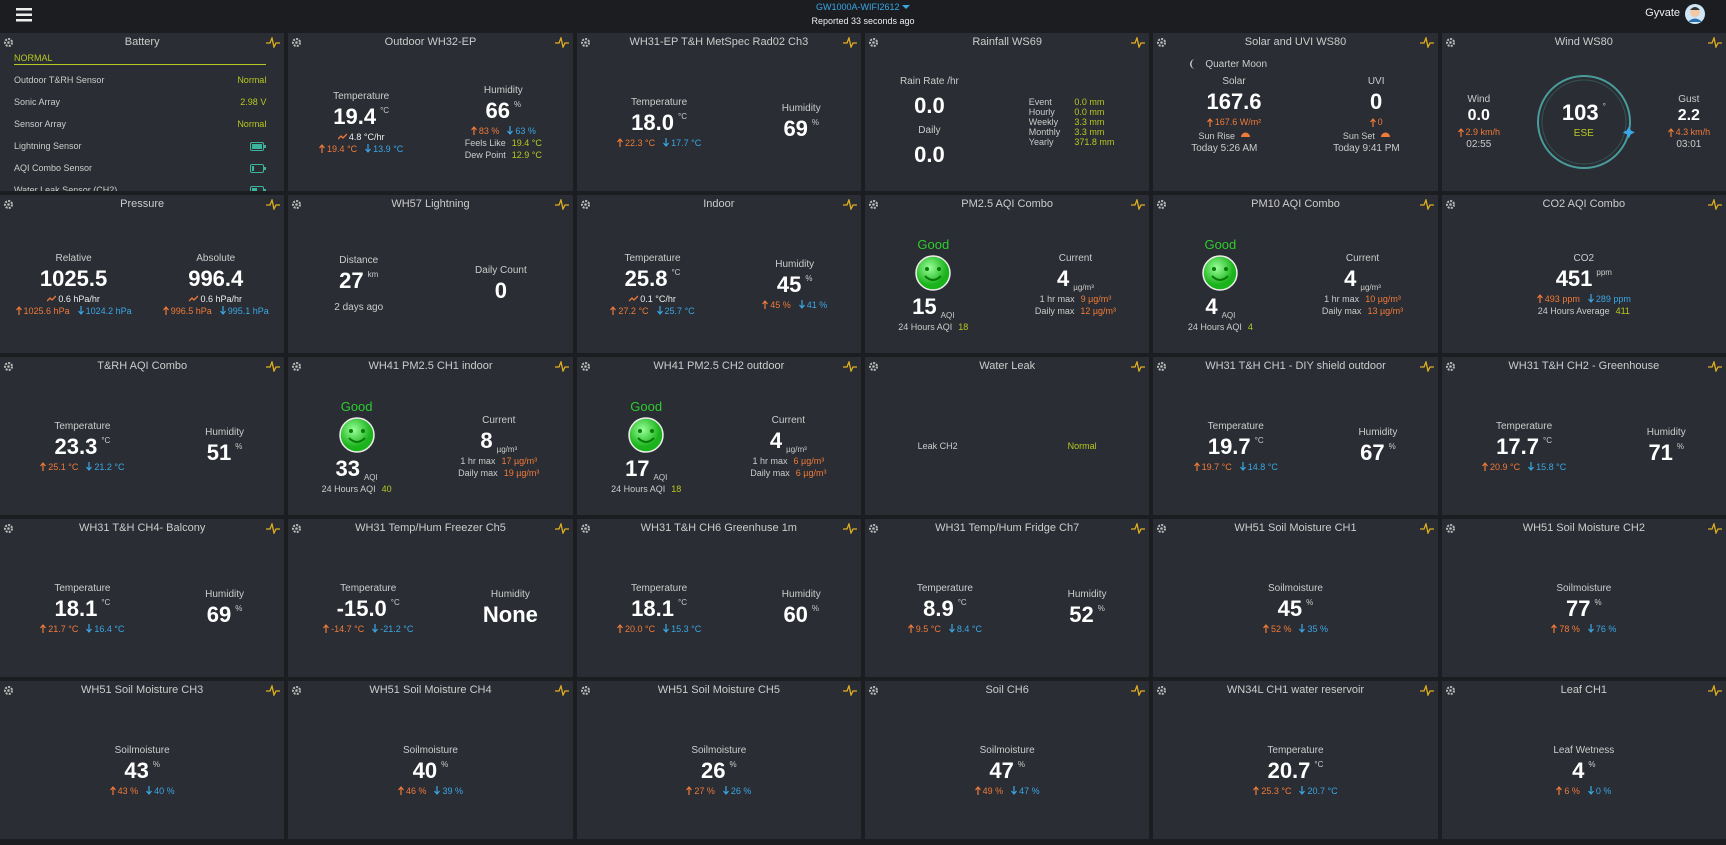 This screenshot has height=845, width=1726. What do you see at coordinates (659, 609) in the screenshot?
I see `value-line: 18.1 °C` at bounding box center [659, 609].